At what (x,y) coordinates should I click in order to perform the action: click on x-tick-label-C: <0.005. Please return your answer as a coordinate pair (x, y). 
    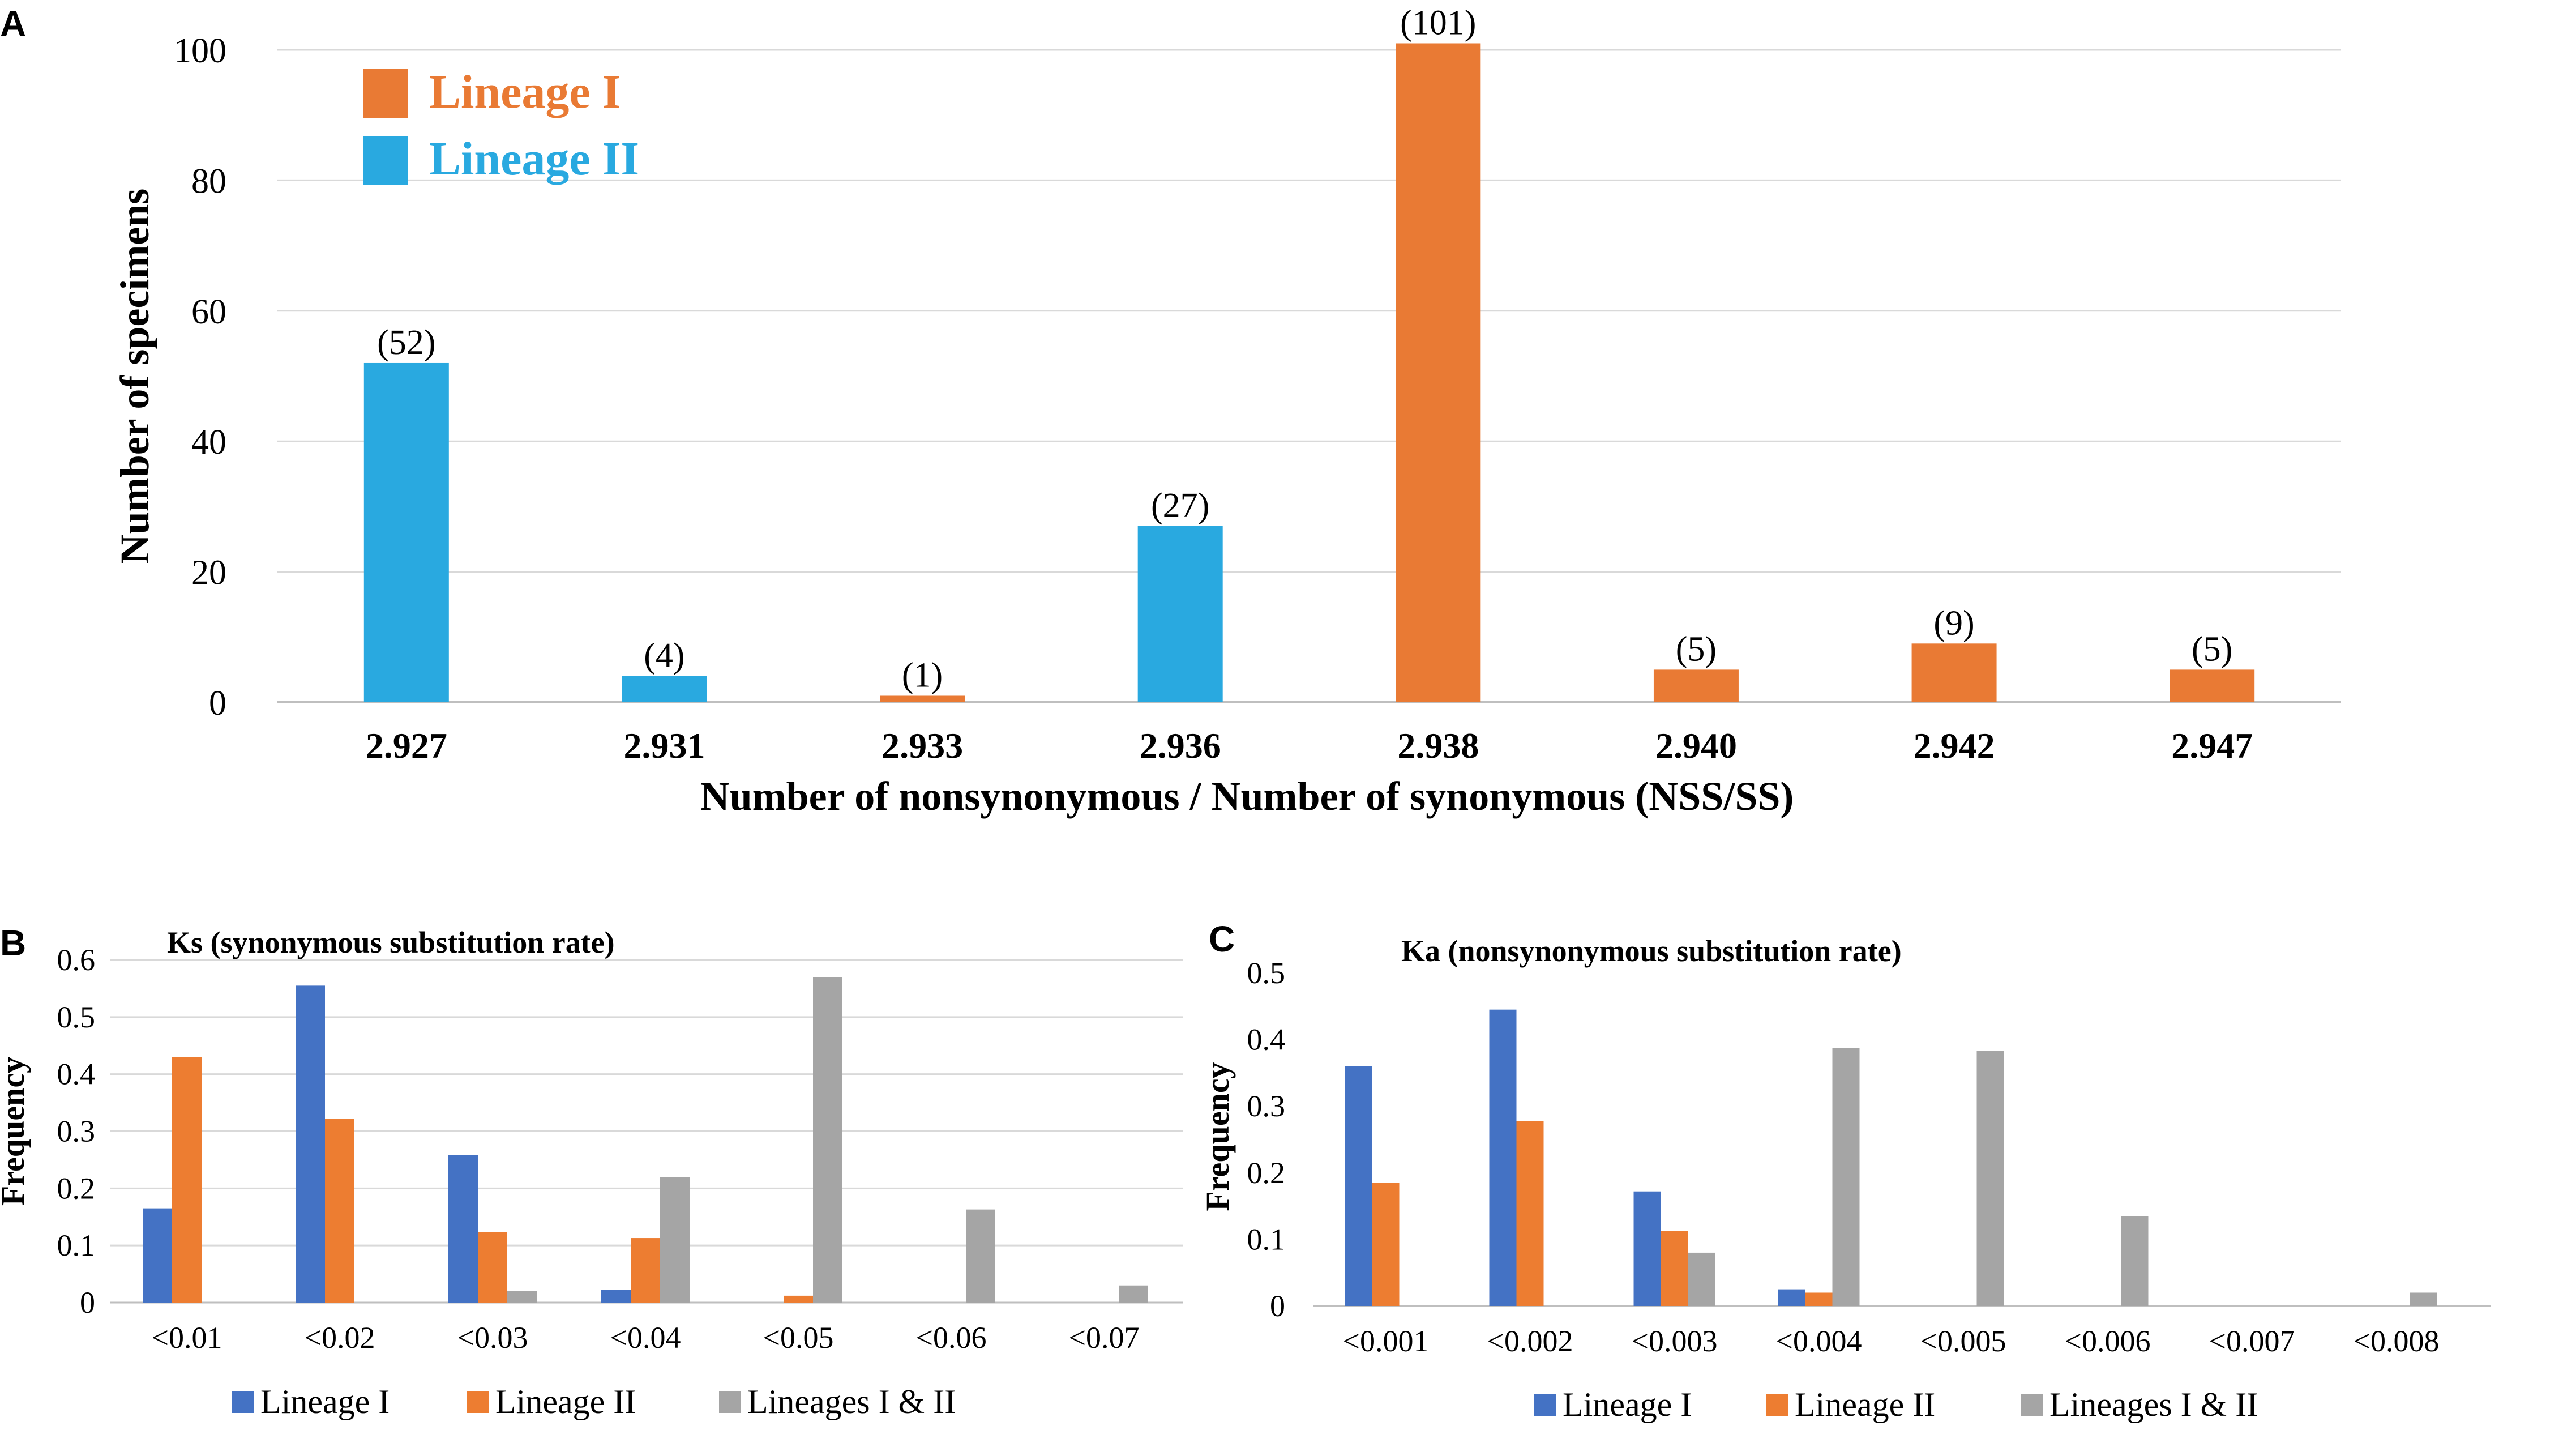
    Looking at the image, I should click on (1963, 1341).